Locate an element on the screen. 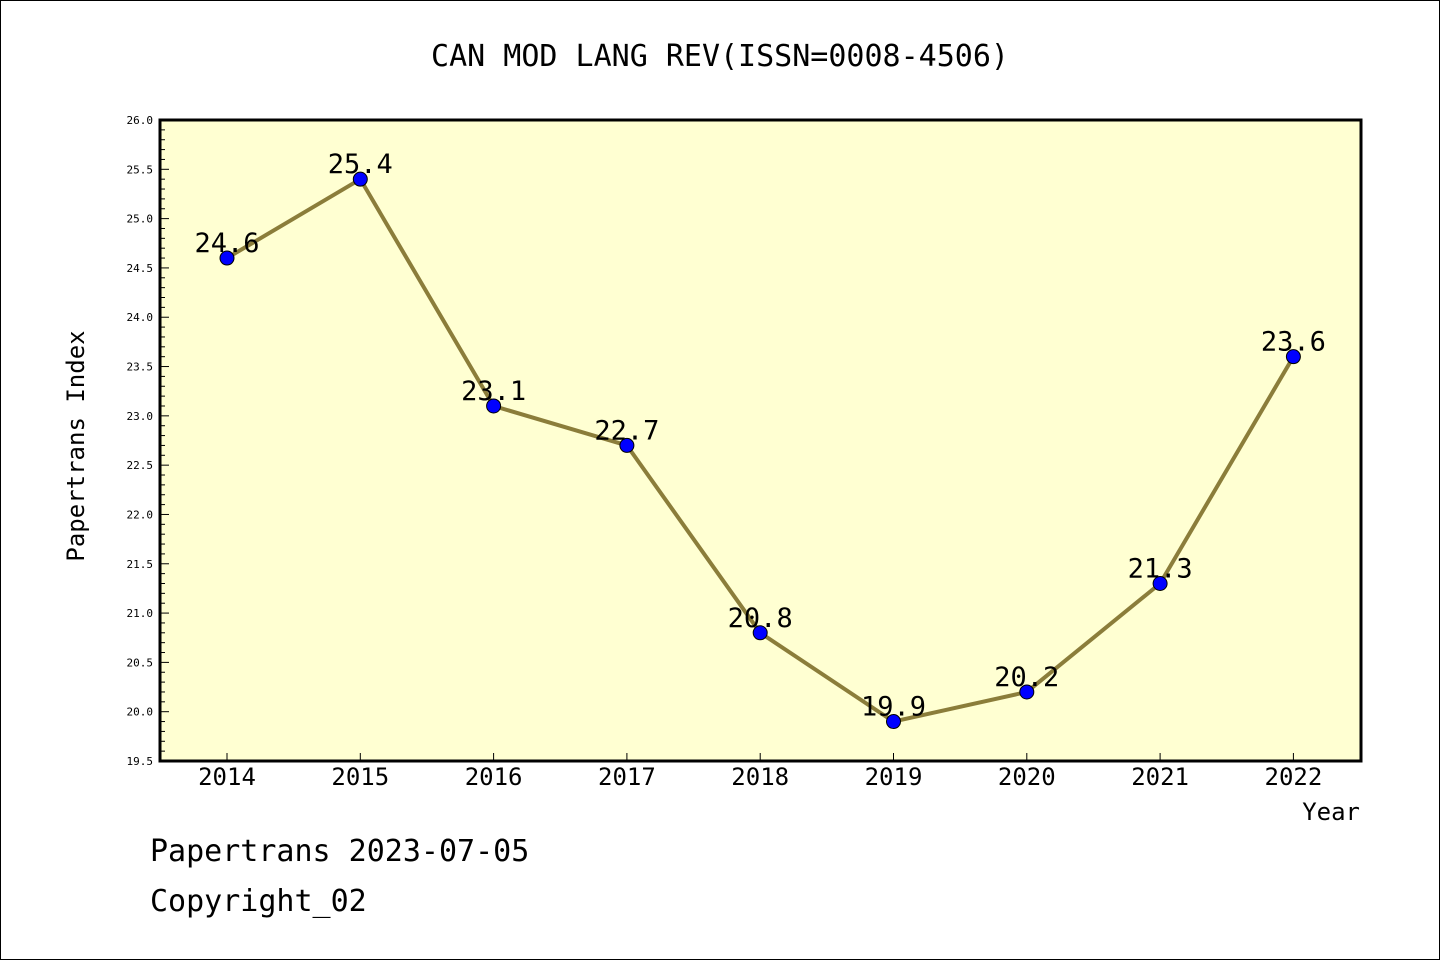 The width and height of the screenshot is (1440, 960). x-axis: 2014 2015 2016 2017 2018 2019 2020 2021 2022 is located at coordinates (760, 772).